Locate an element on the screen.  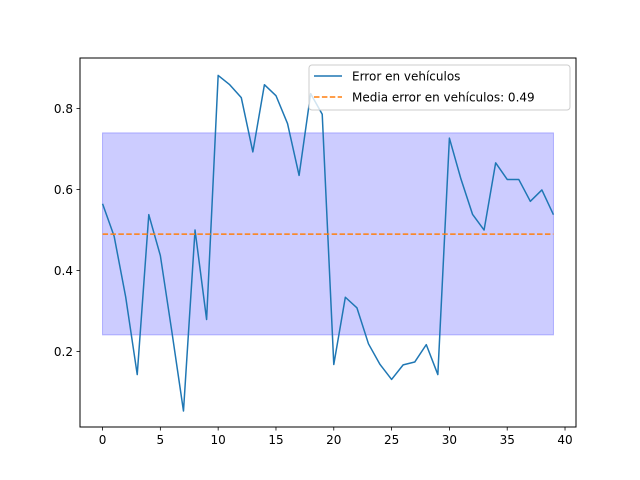
legend-box is located at coordinates (439, 87).